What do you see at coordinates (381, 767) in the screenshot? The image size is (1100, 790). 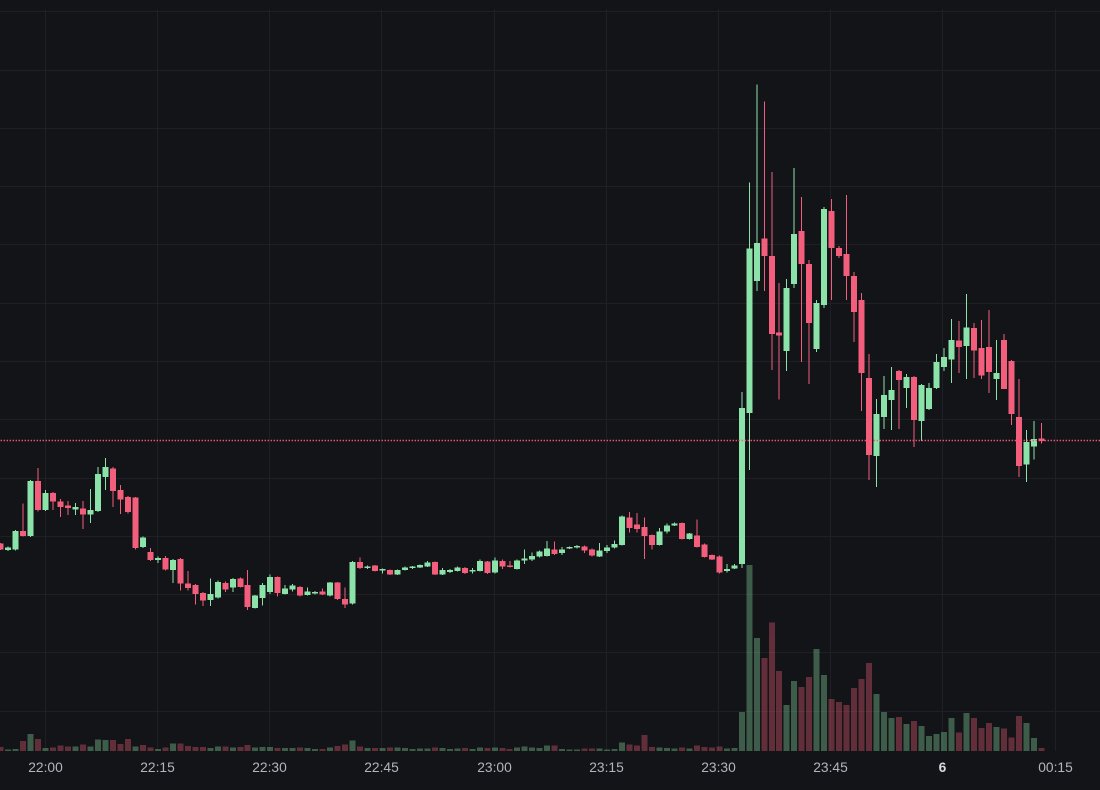 I see `svg-text: 22:45` at bounding box center [381, 767].